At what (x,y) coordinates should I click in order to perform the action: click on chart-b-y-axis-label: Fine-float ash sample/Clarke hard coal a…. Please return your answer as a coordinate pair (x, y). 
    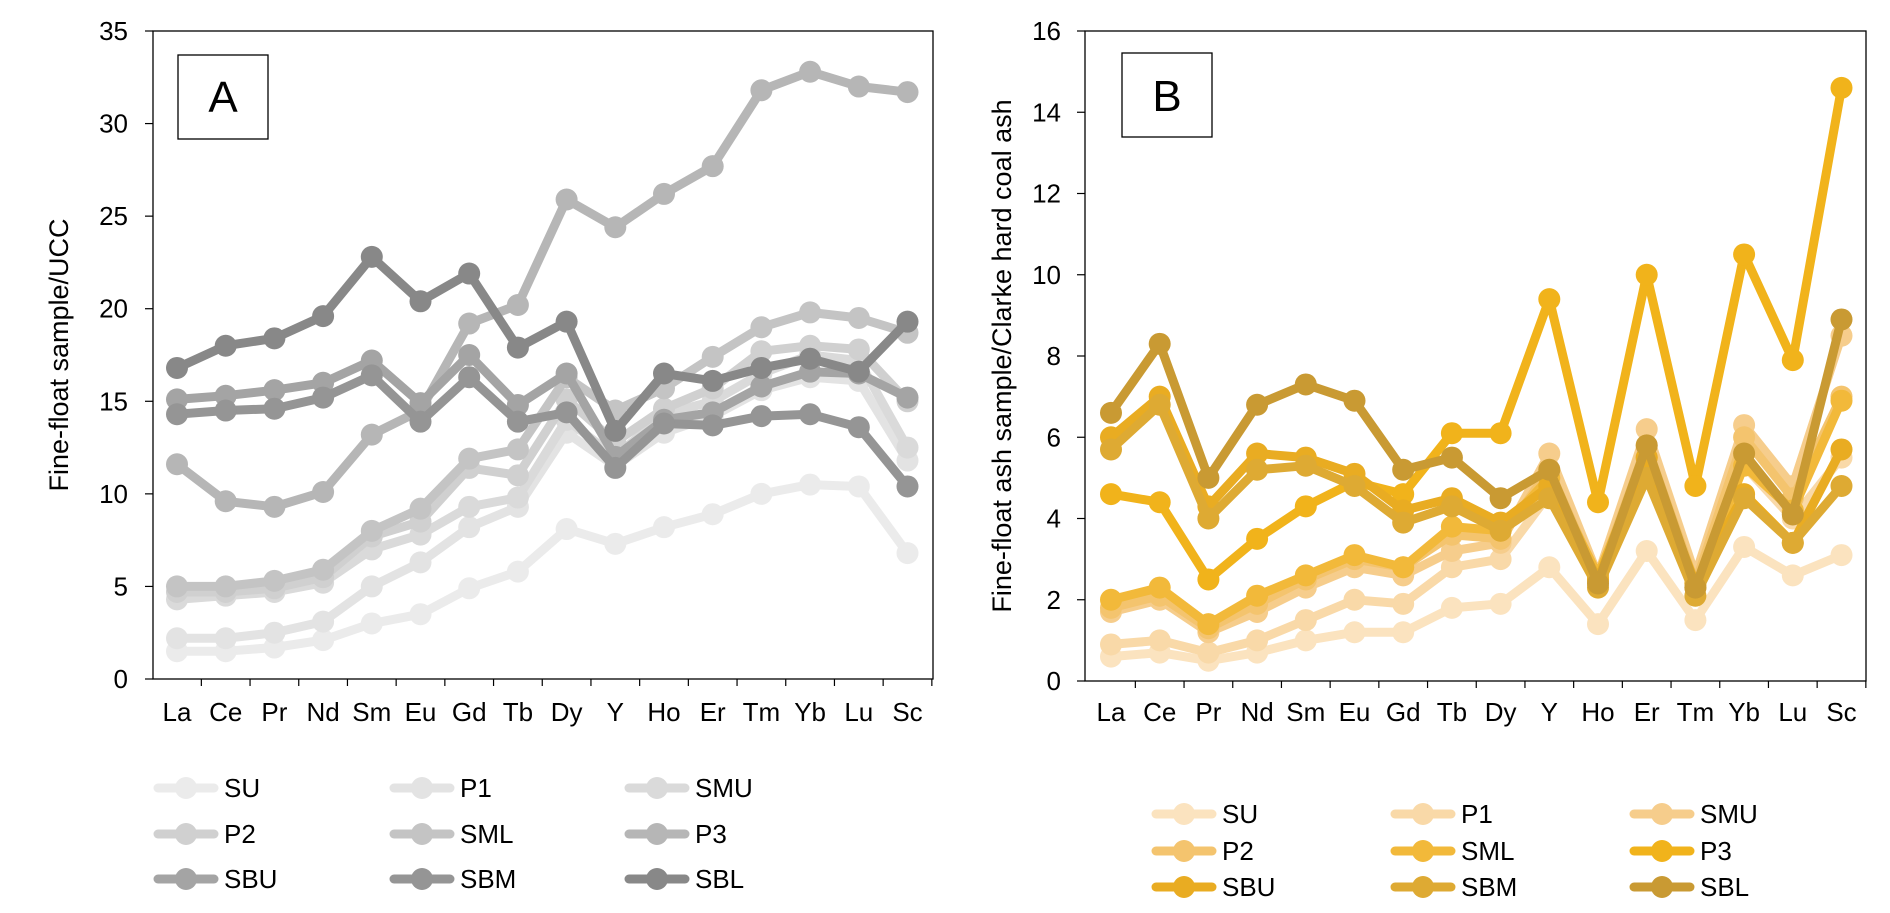
    Looking at the image, I should click on (1002, 355).